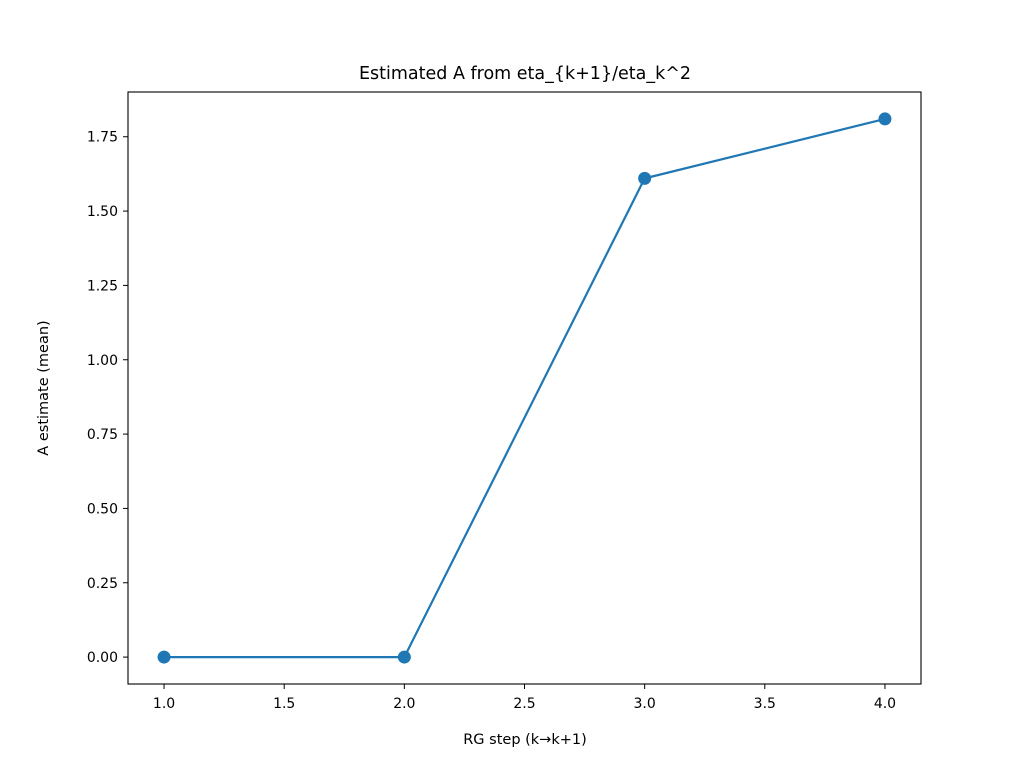  Describe the element at coordinates (102, 138) in the screenshot. I see `y-tick-label: 1.75` at that location.